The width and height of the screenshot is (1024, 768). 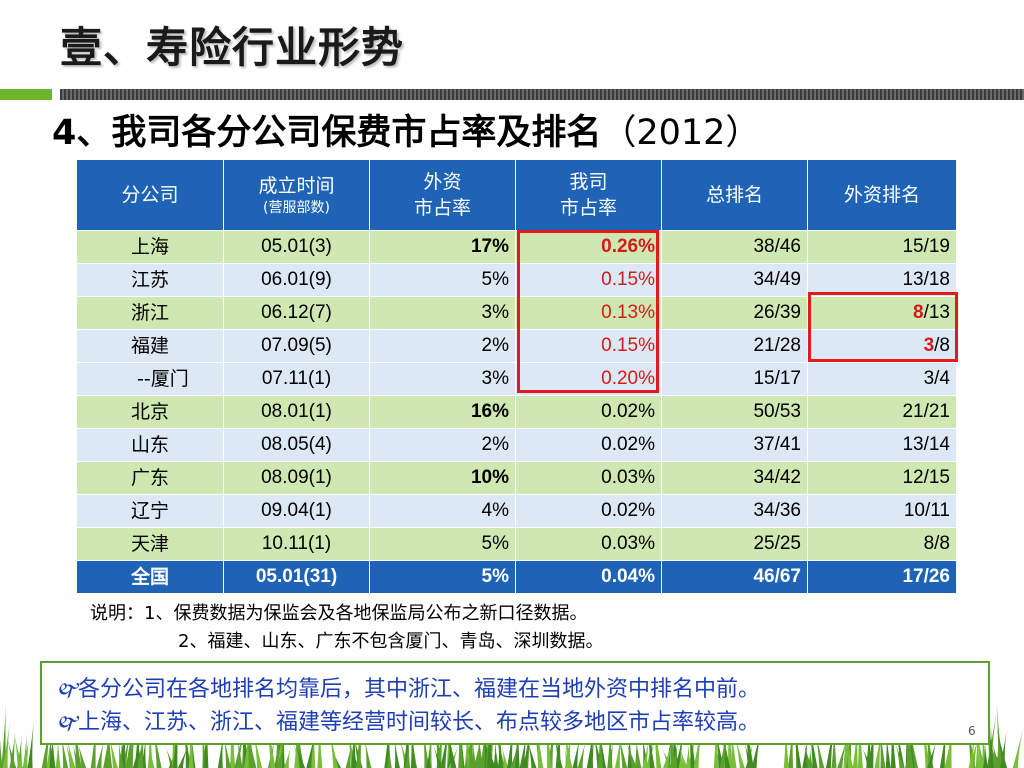 I want to click on cell-established: 06.01(9), so click(x=296, y=280).